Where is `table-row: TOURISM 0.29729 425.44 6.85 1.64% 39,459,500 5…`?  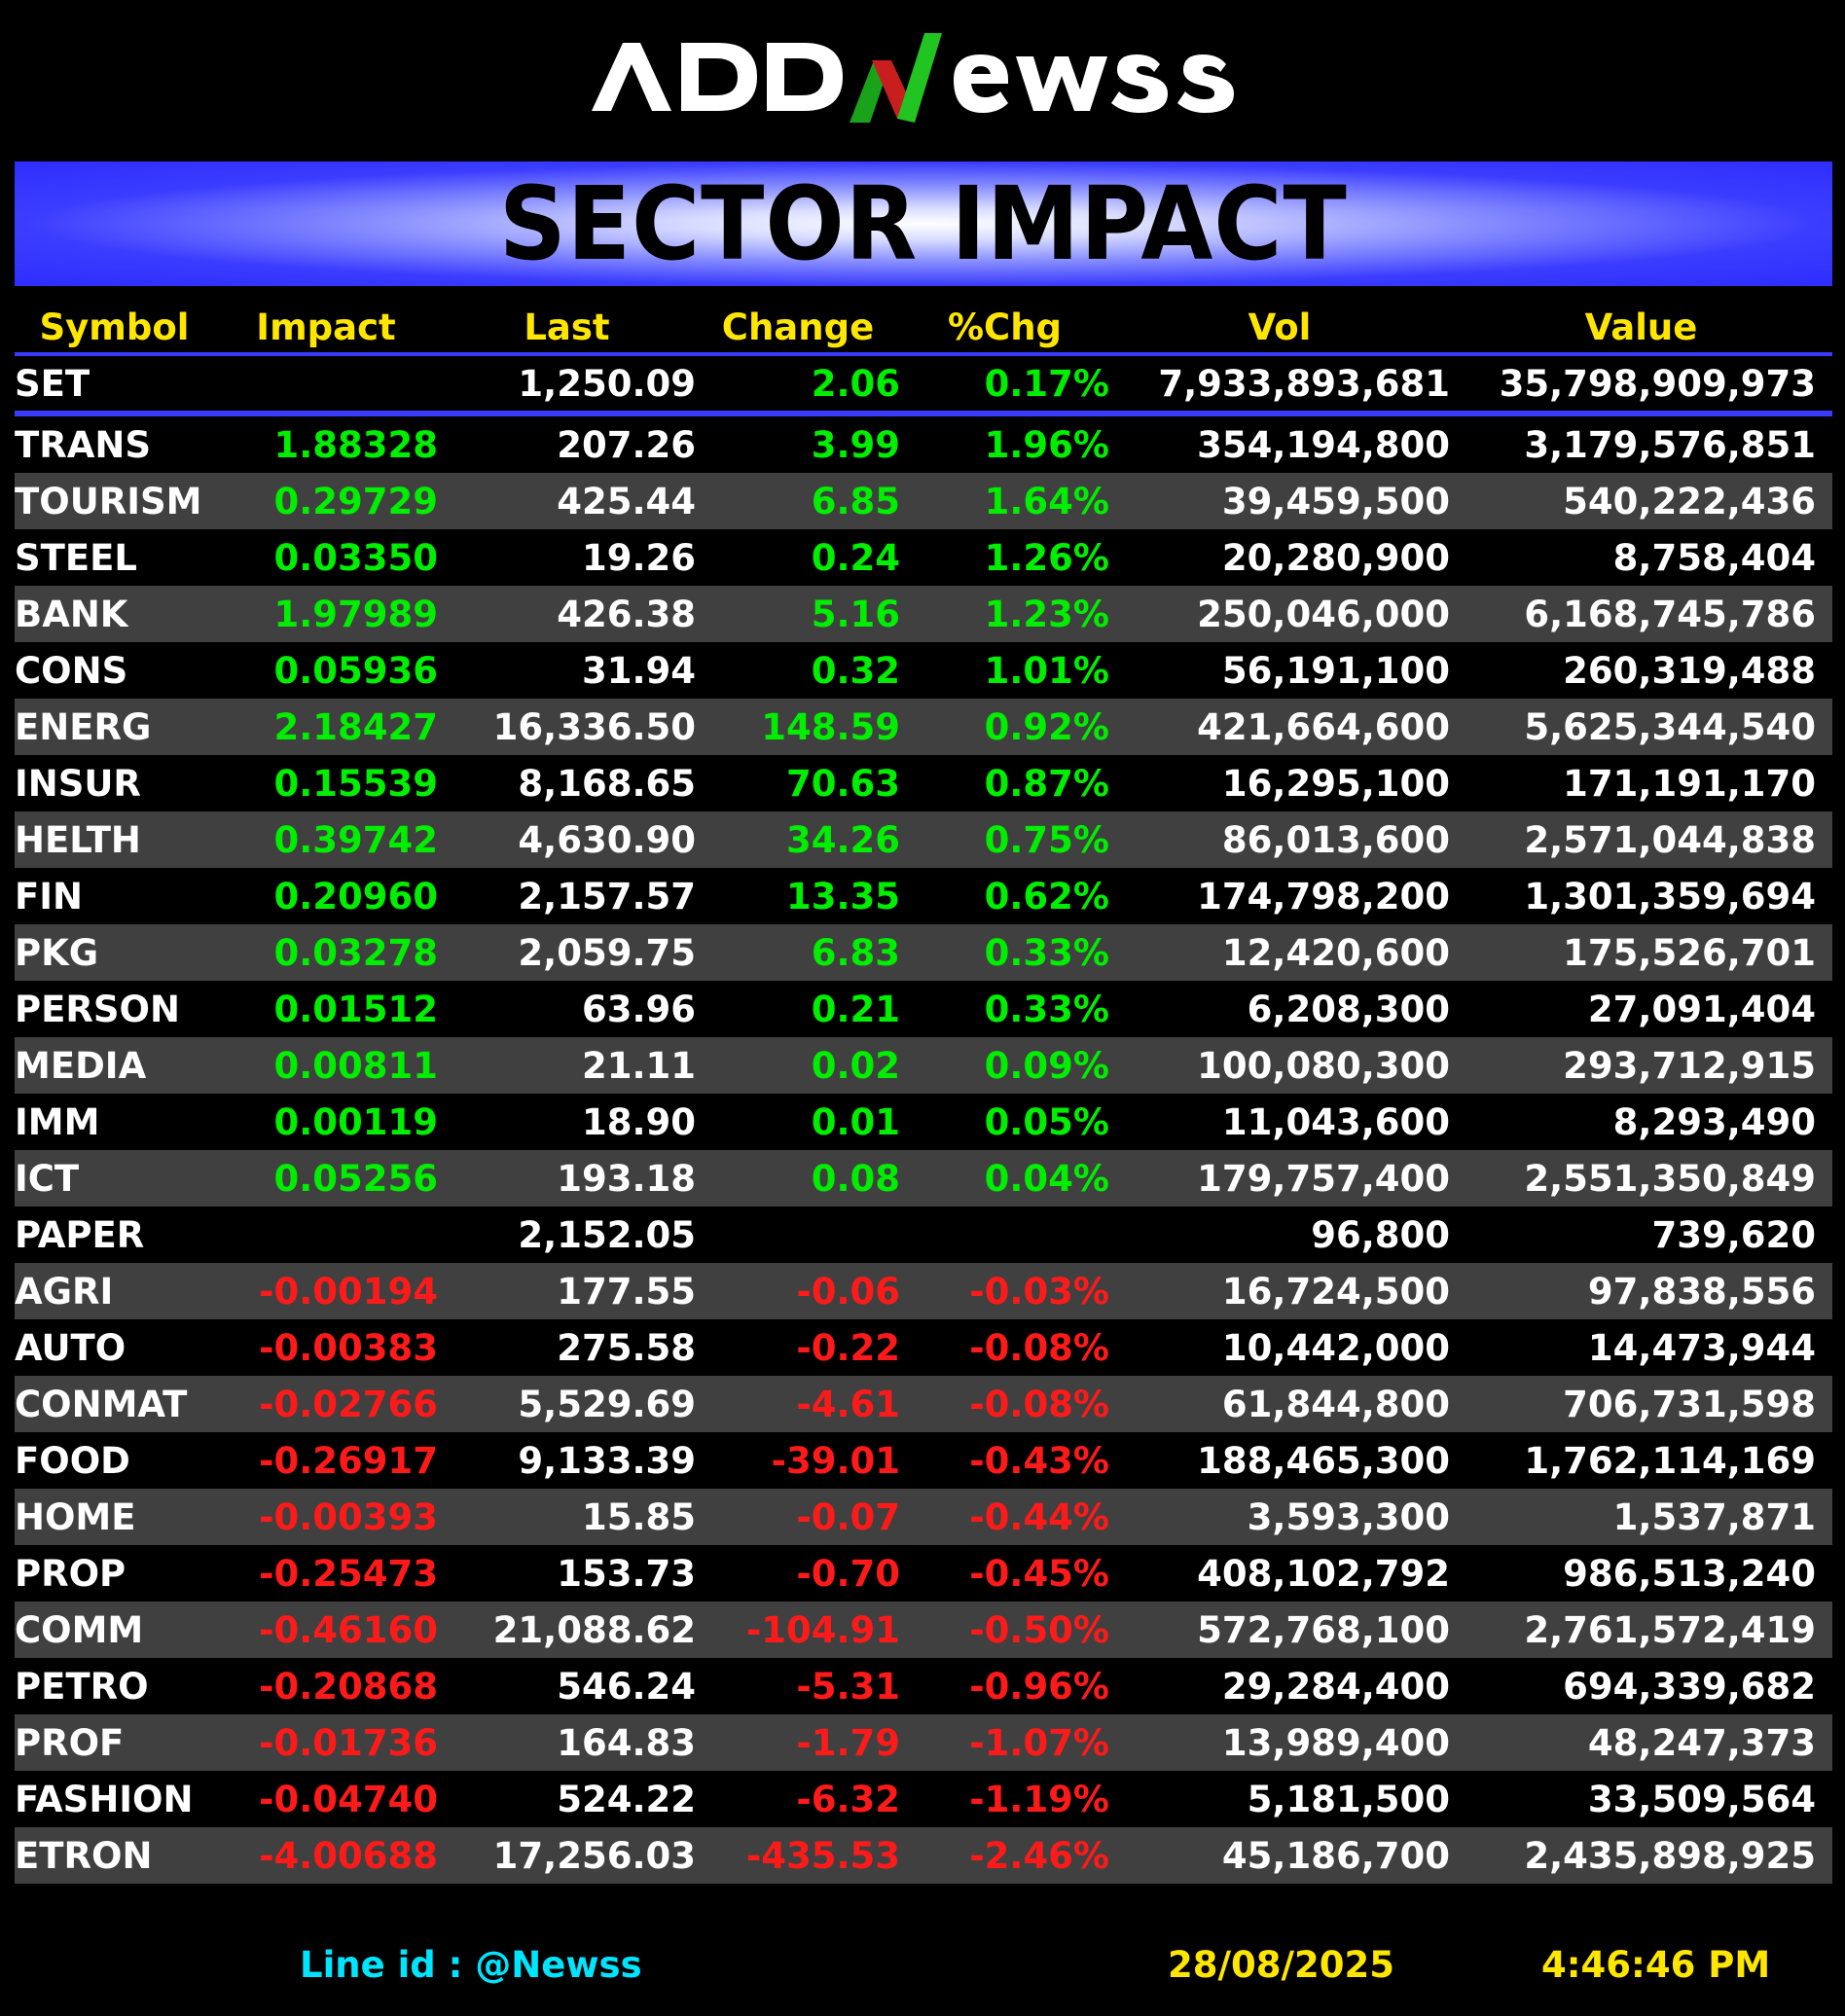
table-row: TOURISM 0.29729 425.44 6.85 1.64% 39,459,500 5… is located at coordinates (923, 501).